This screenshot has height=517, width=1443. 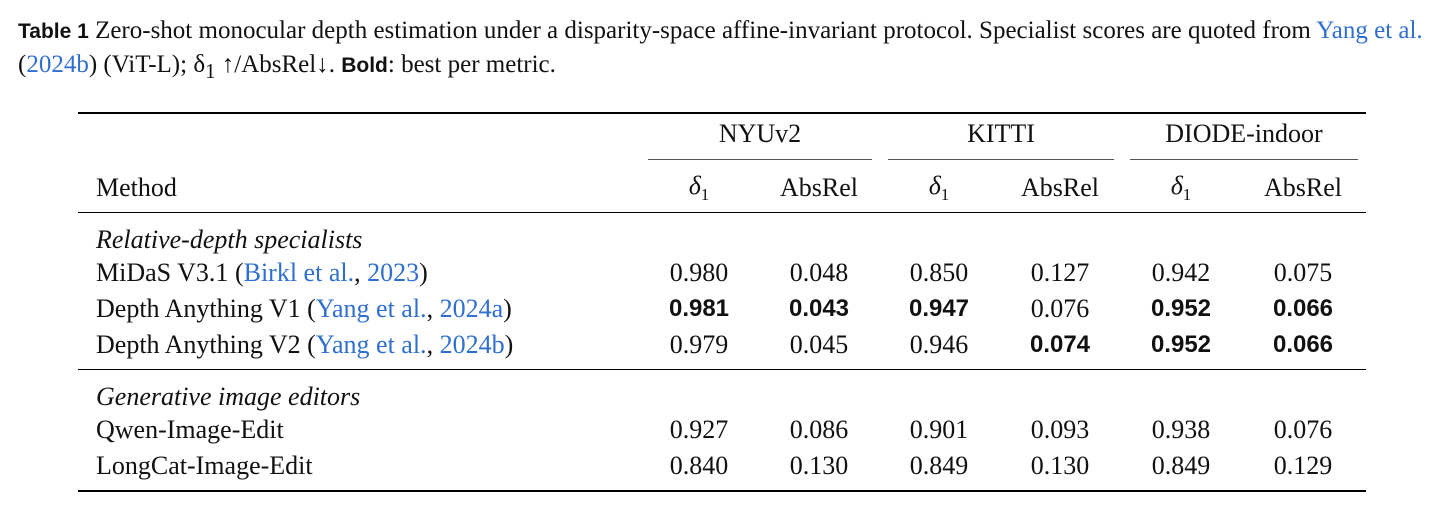 What do you see at coordinates (228, 396) in the screenshot?
I see `section-title: Generative image editors` at bounding box center [228, 396].